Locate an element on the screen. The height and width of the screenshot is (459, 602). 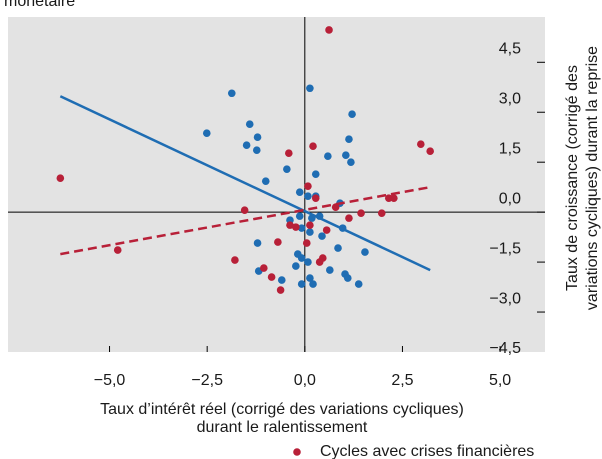
y-tick-label: −3,0 is located at coordinates (505, 298).